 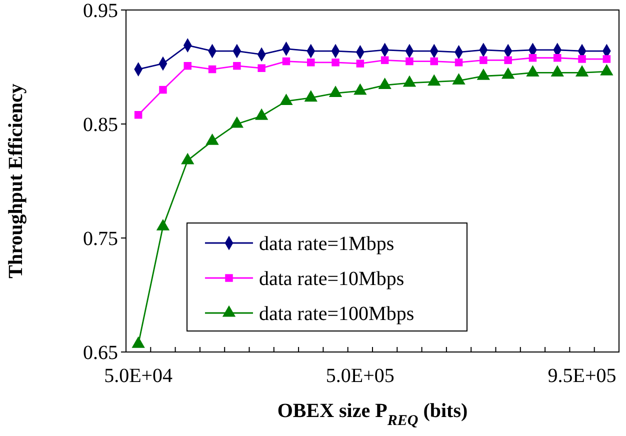 I want to click on y-tick-label: 0.85, so click(x=100, y=125).